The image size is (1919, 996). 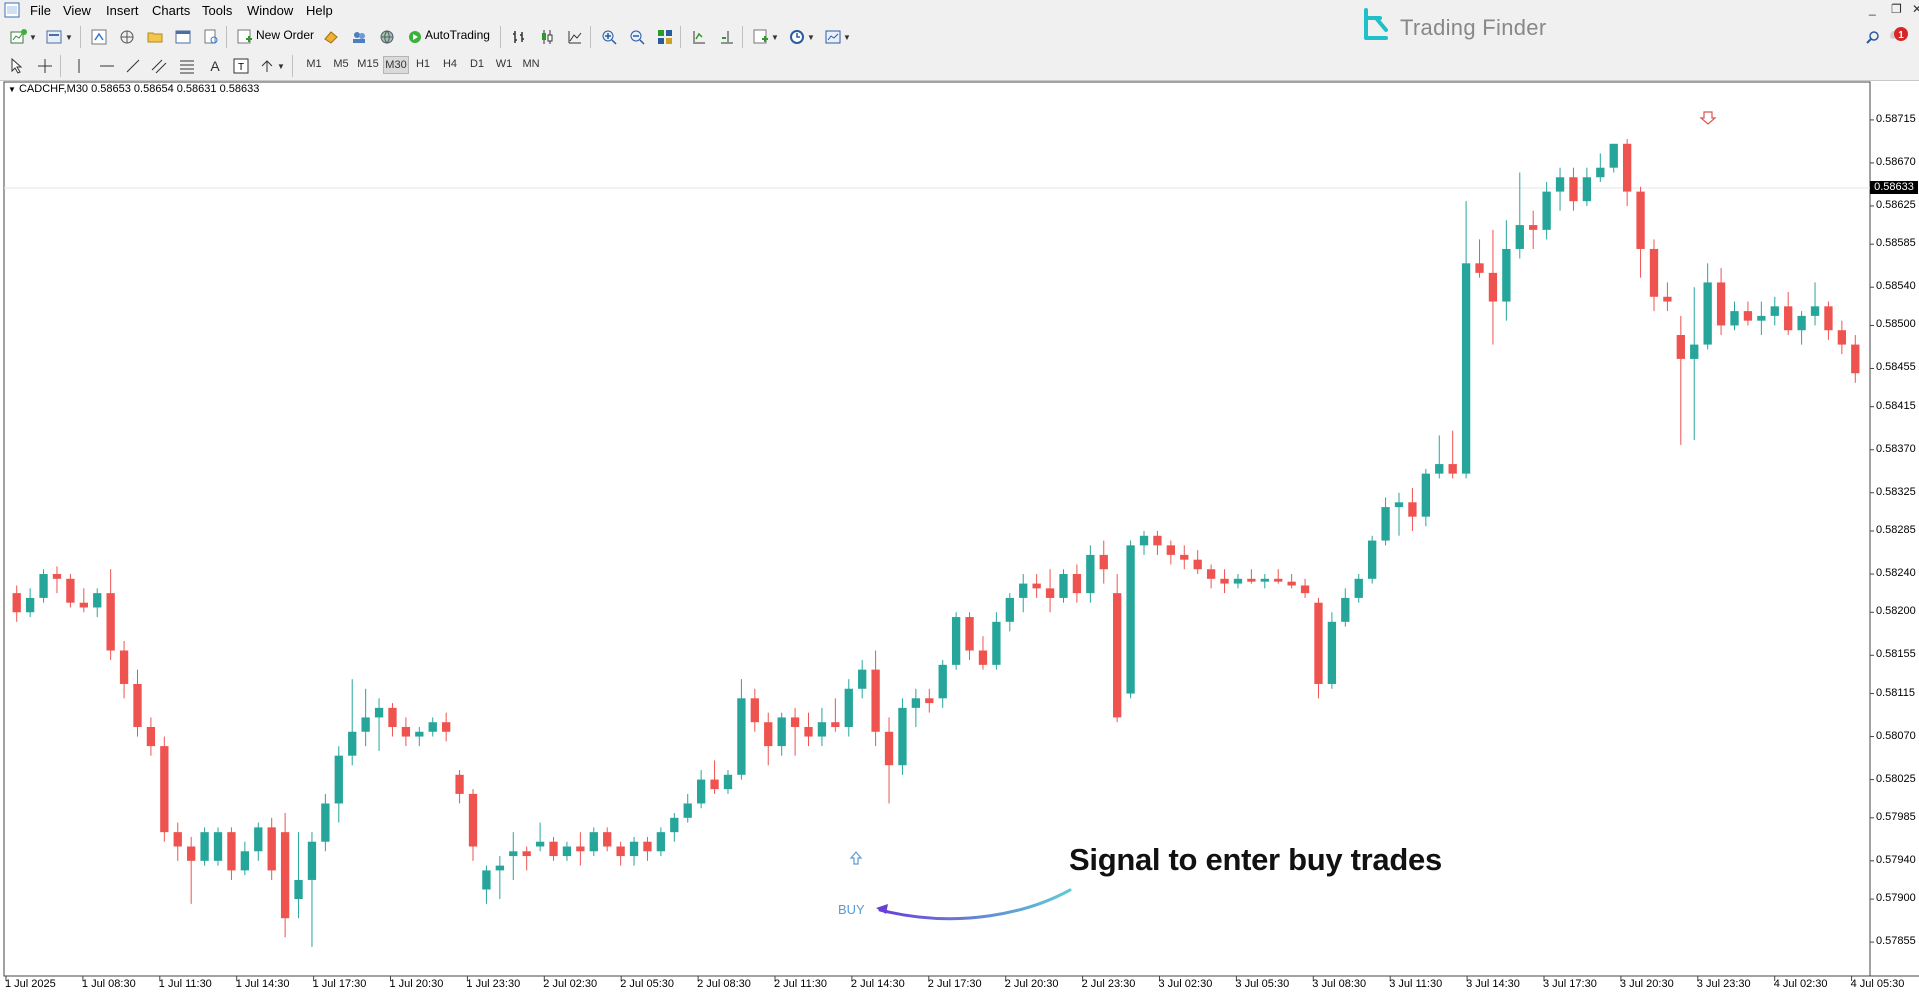 What do you see at coordinates (1873, 37) in the screenshot?
I see `search-icon` at bounding box center [1873, 37].